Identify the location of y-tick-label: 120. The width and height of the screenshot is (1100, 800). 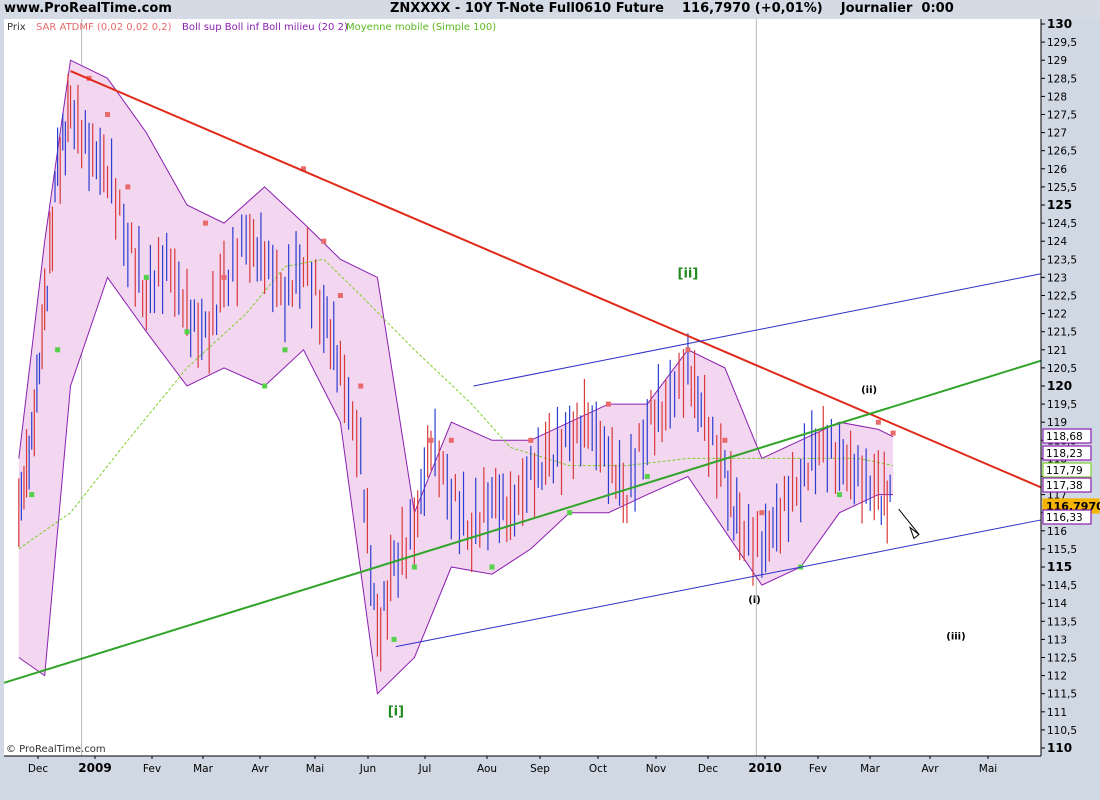
(1059, 386).